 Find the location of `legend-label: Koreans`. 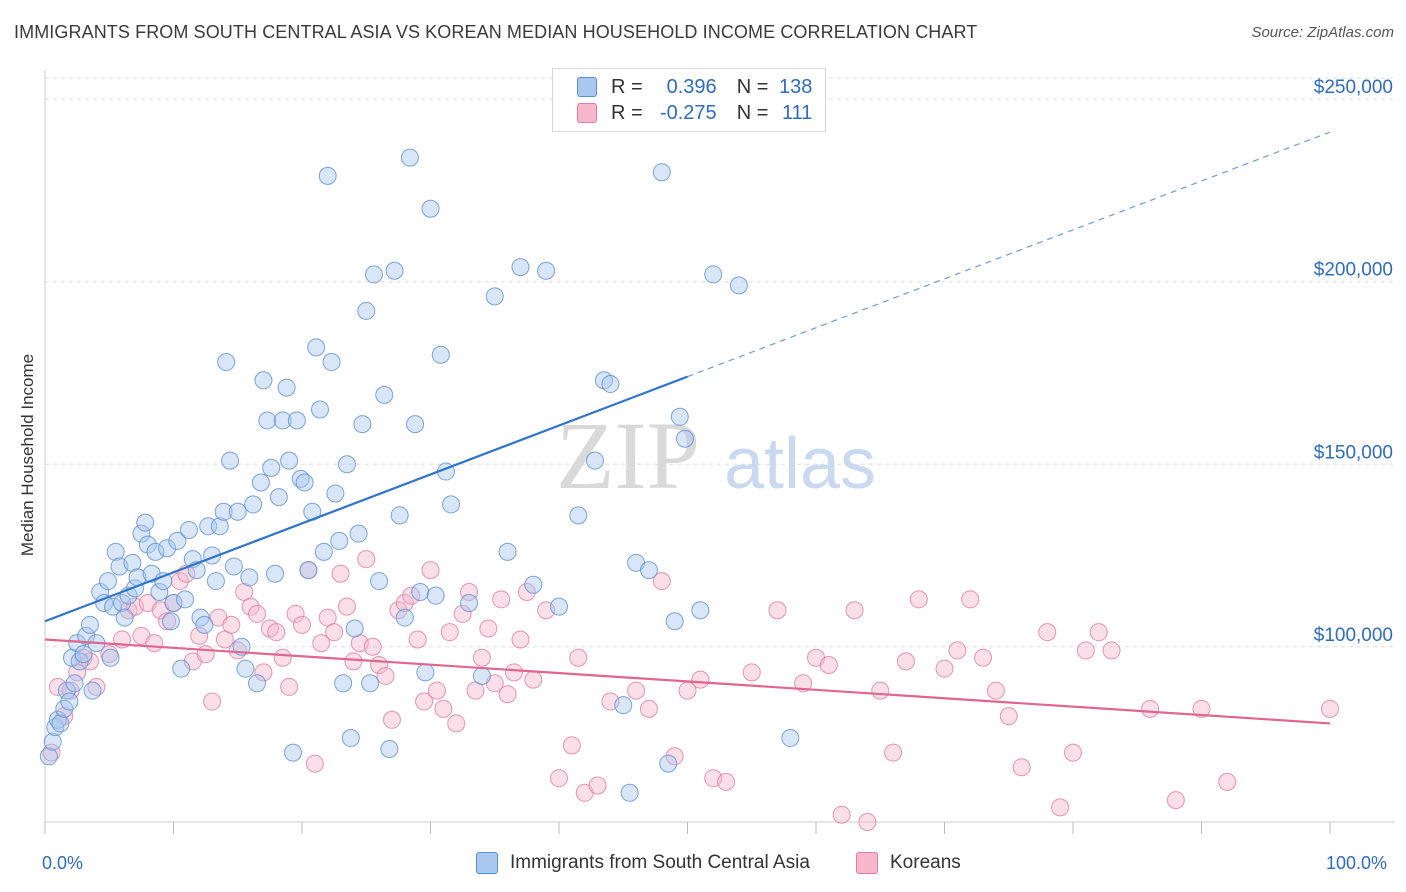

legend-label: Koreans is located at coordinates (925, 862).